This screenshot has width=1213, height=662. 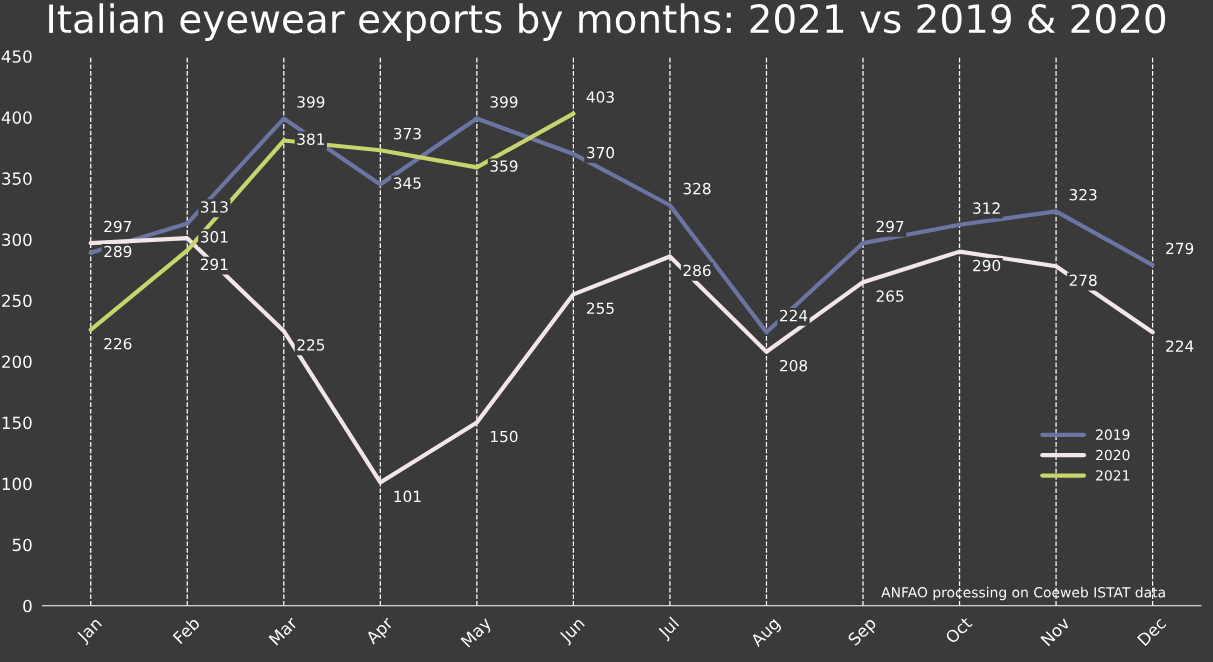 What do you see at coordinates (118, 343) in the screenshot?
I see `data-label: 226` at bounding box center [118, 343].